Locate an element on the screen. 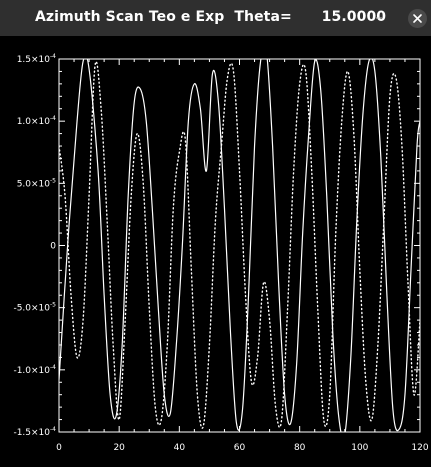  y-tick-mantissa: 1.5×10 is located at coordinates (34, 60).